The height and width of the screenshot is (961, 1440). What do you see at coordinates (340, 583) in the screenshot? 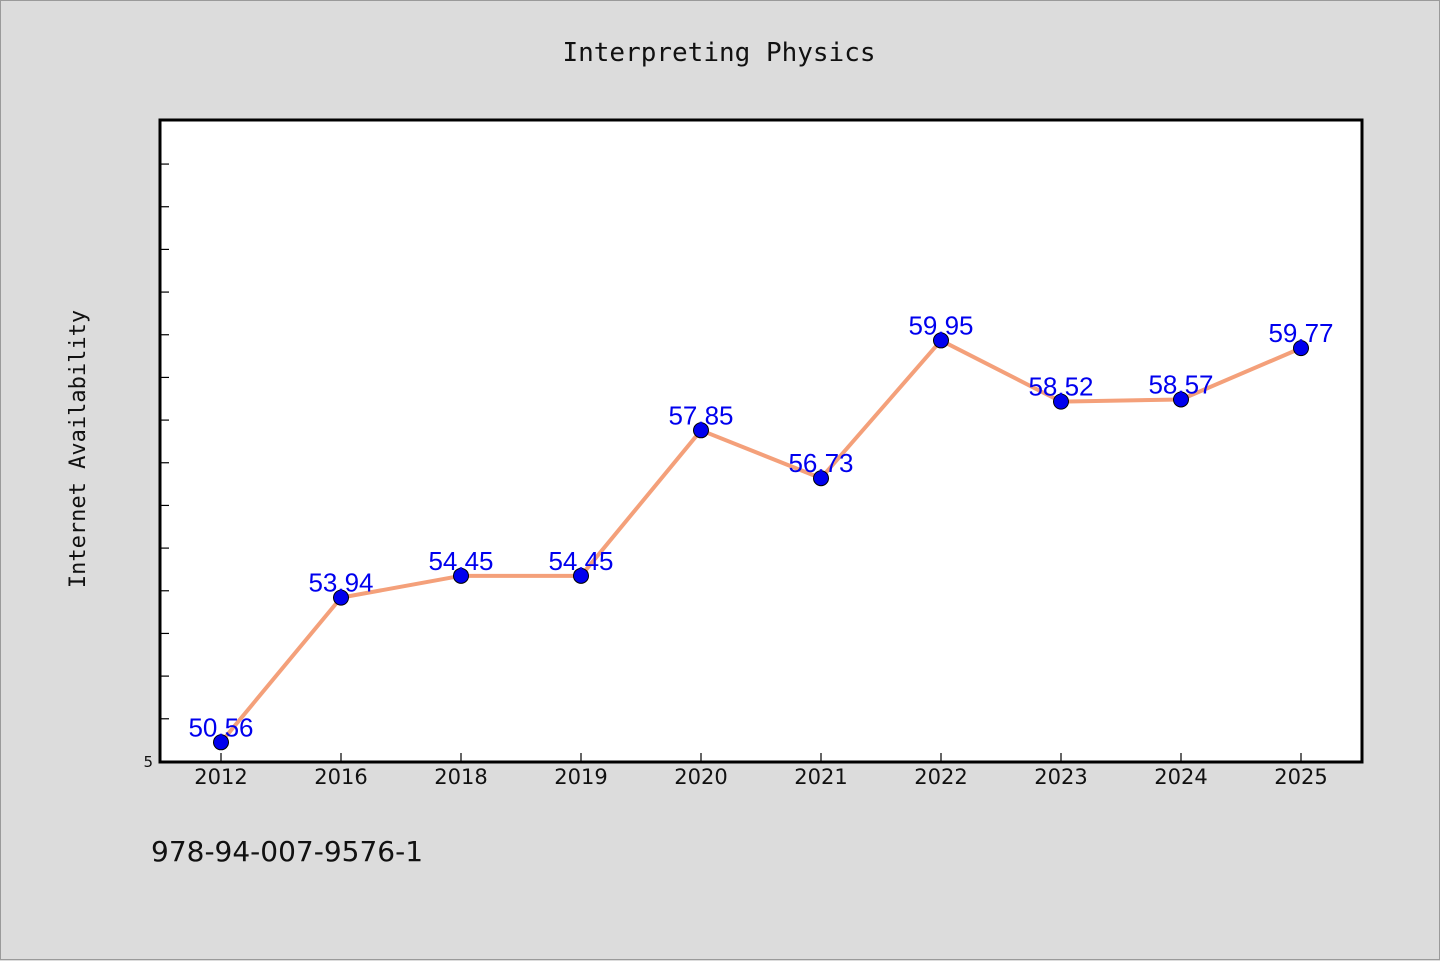
I see `data-label: 53.94` at bounding box center [340, 583].